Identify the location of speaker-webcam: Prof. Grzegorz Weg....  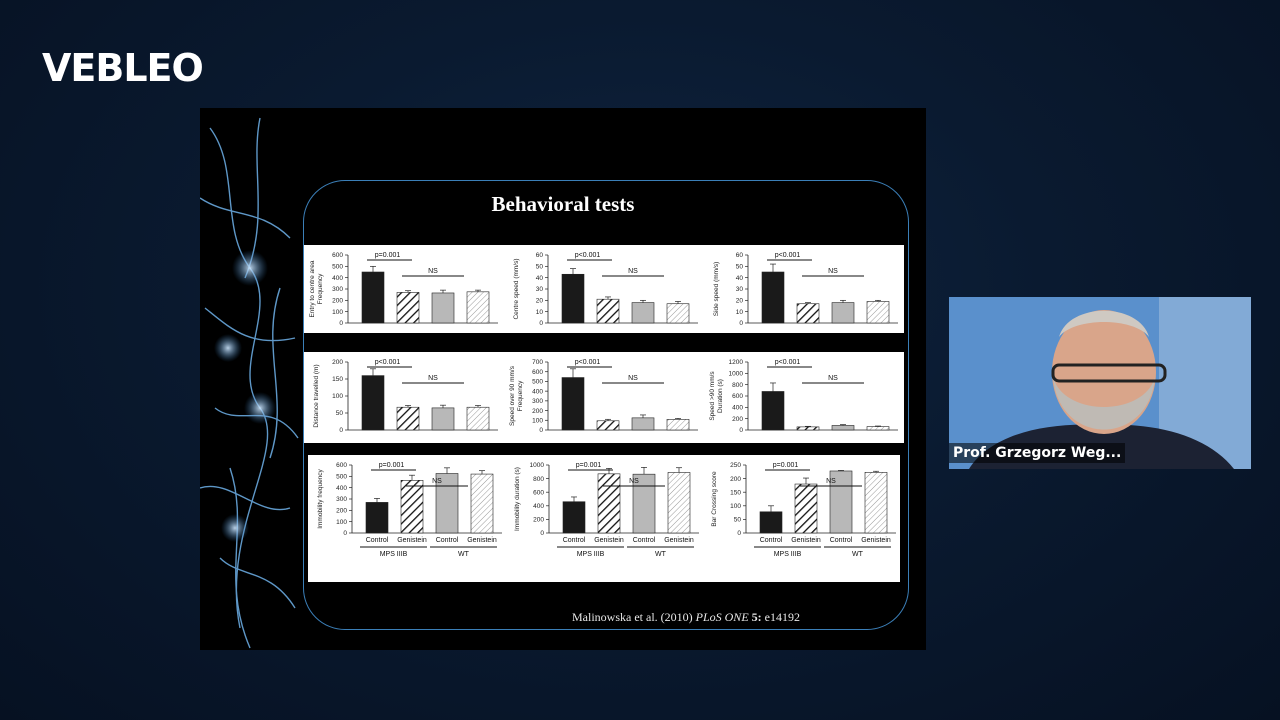
(1100, 383).